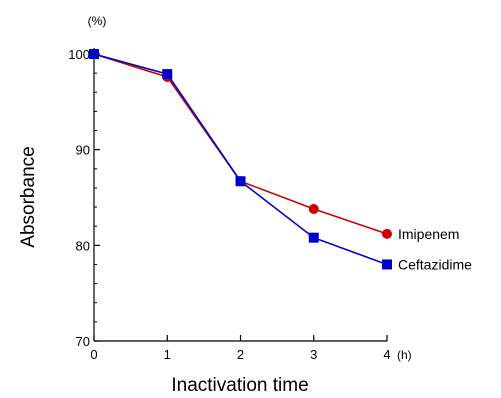 This screenshot has width=501, height=398. Describe the element at coordinates (428, 234) in the screenshot. I see `series-label-imipenem: Imipenem` at that location.